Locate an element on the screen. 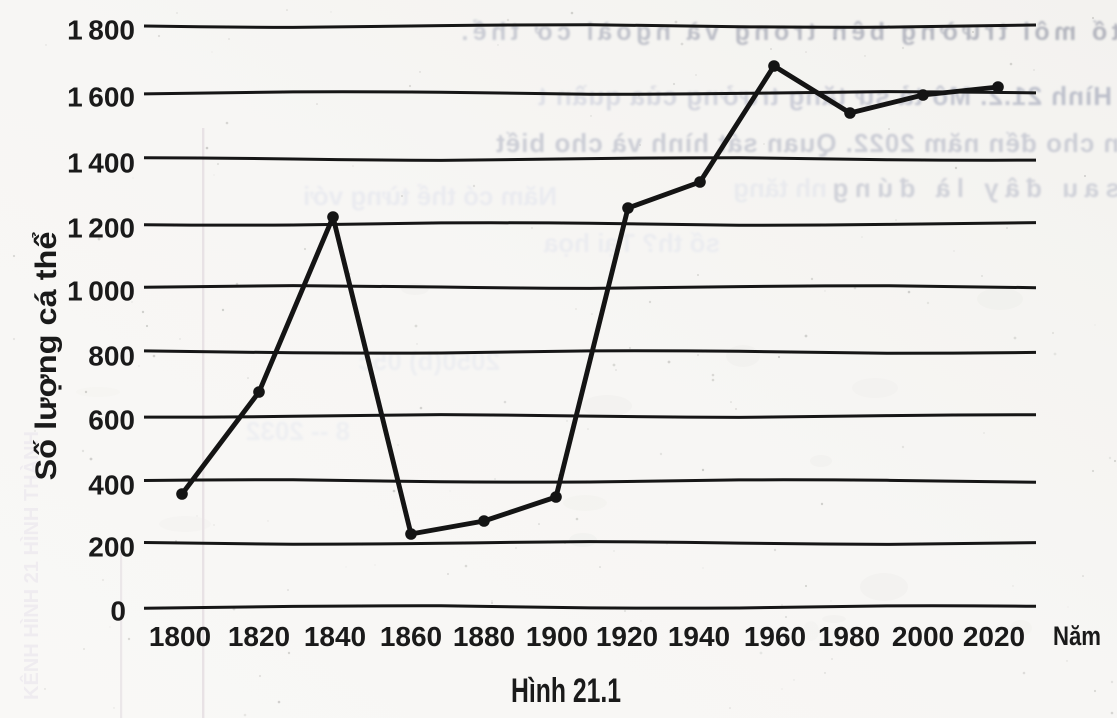  svg-text: nh tăng is located at coordinates (780, 188).